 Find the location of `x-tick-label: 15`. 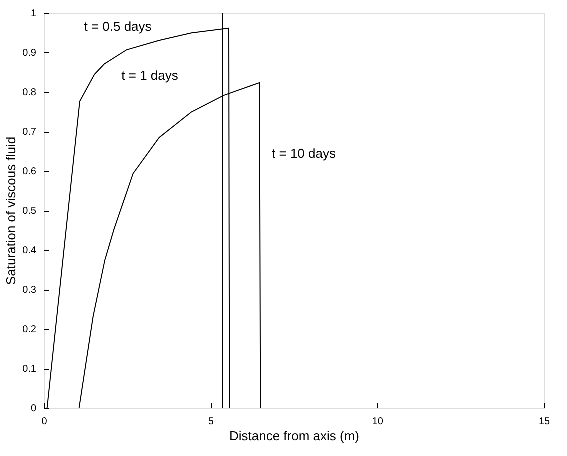

x-tick-label: 15 is located at coordinates (544, 422).